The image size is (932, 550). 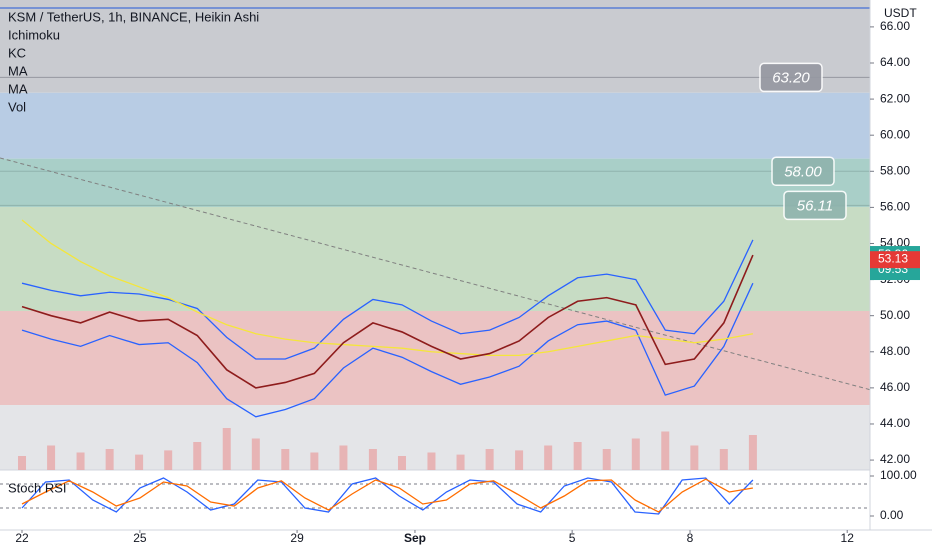 I want to click on y-tick-label: 64.00, so click(x=895, y=62).